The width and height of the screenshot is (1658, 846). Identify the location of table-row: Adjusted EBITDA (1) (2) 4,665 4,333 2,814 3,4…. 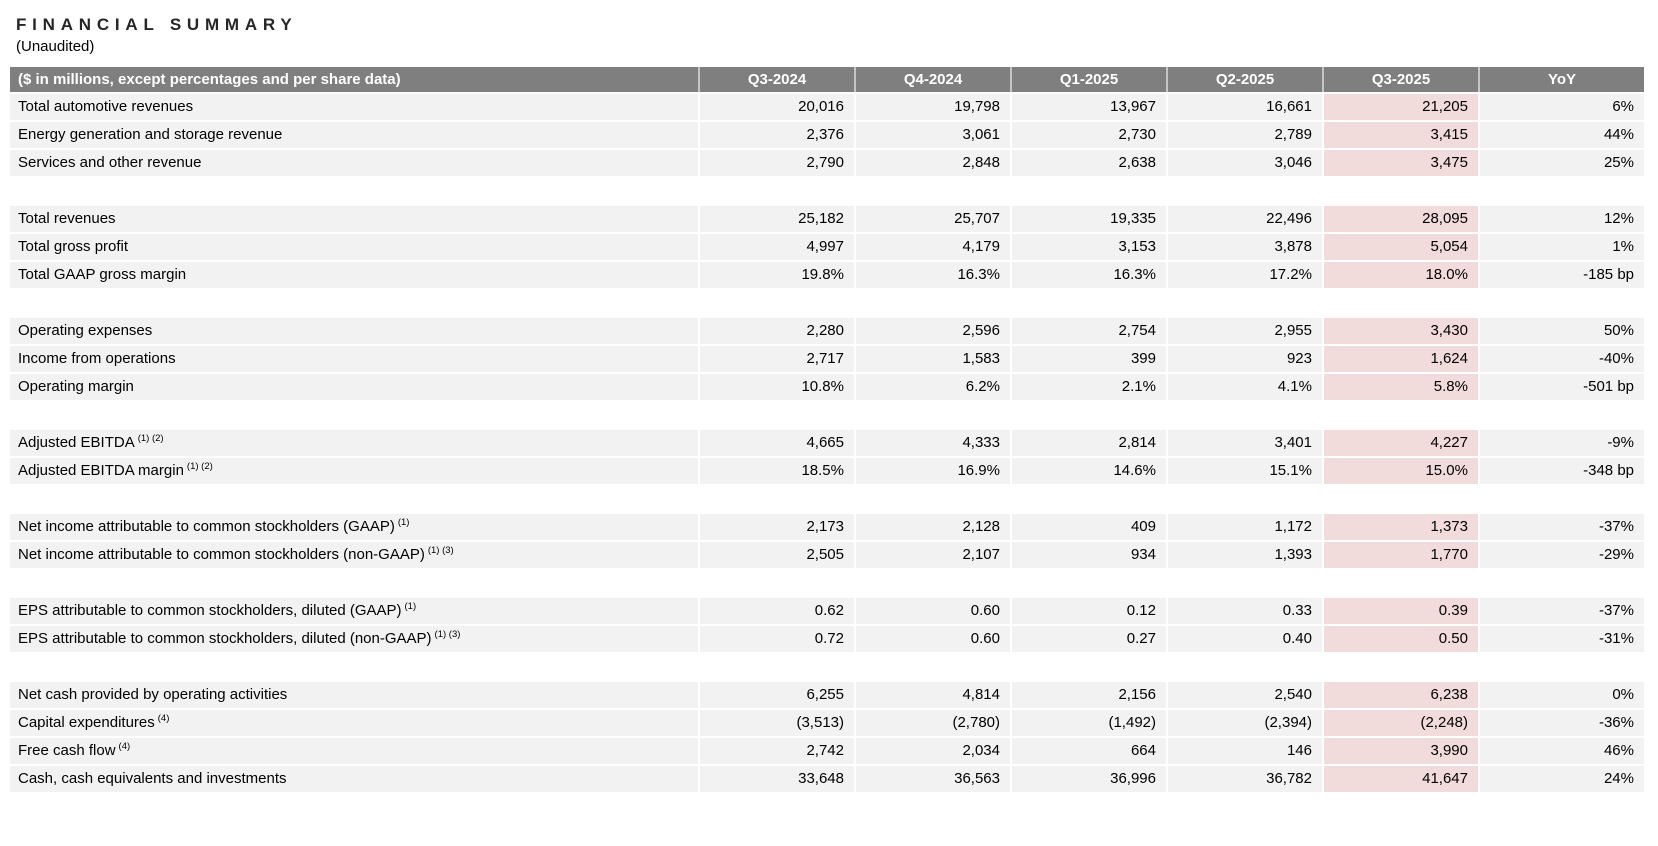
(827, 443).